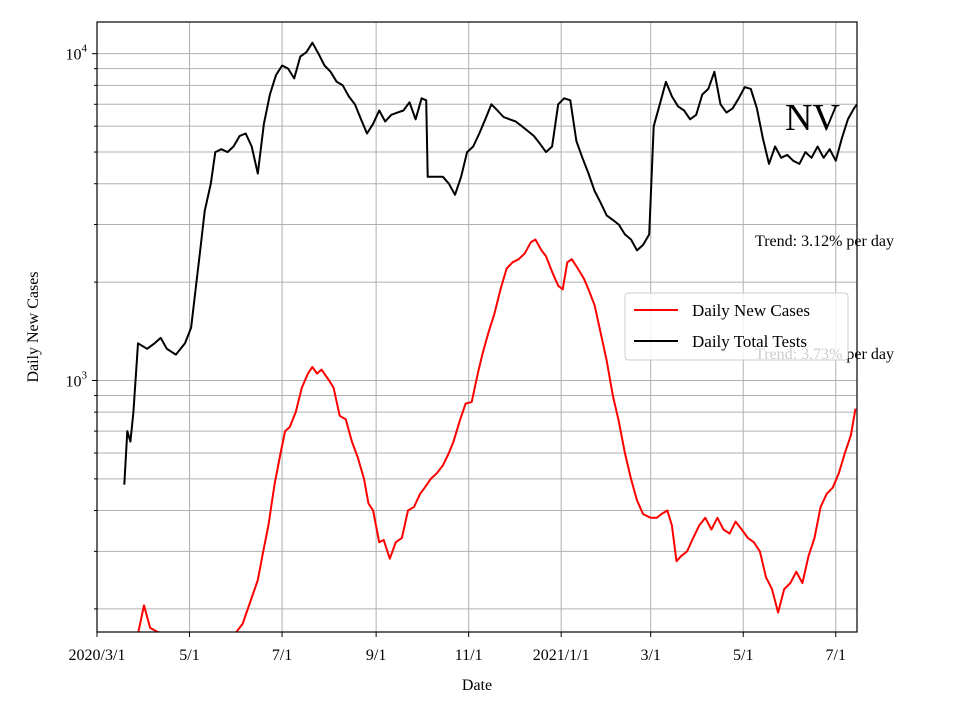  Describe the element at coordinates (97, 655) in the screenshot. I see `x-tick-label: 2020/3/1` at that location.